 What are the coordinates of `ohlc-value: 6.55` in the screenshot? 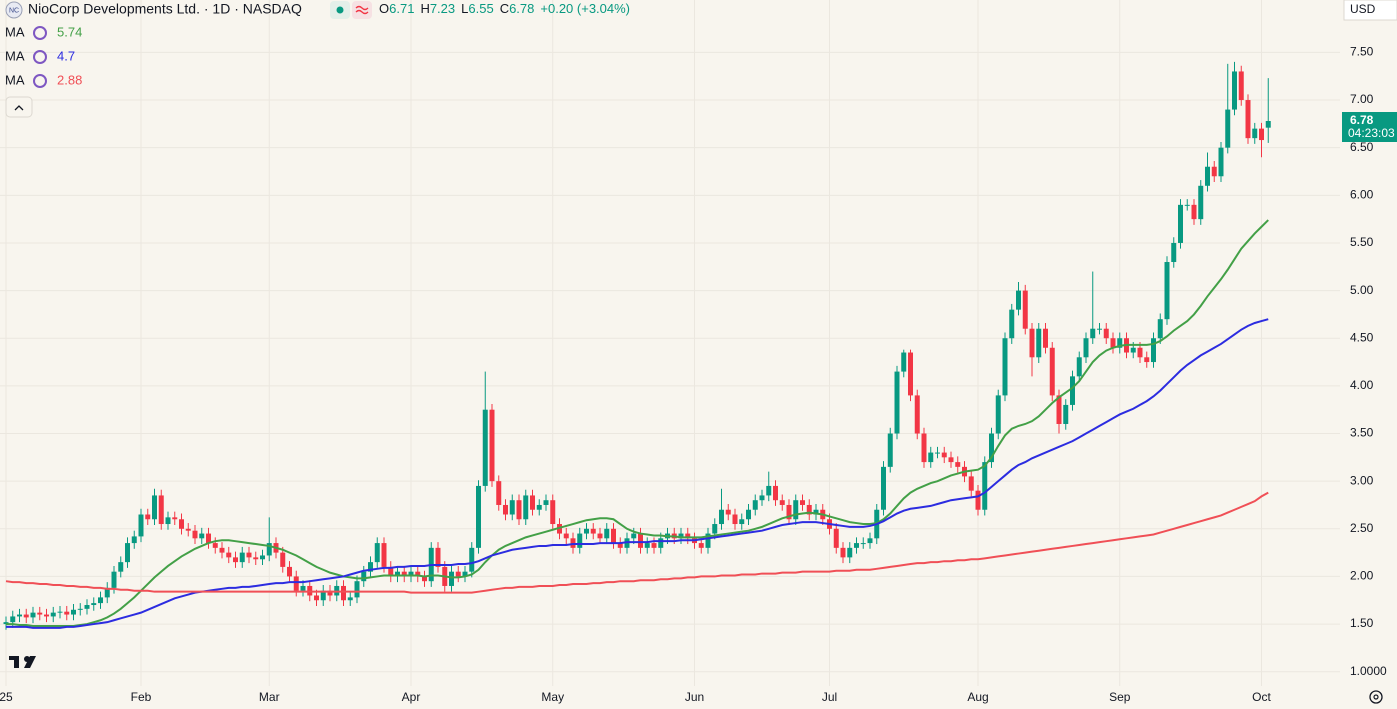 It's located at (480, 8).